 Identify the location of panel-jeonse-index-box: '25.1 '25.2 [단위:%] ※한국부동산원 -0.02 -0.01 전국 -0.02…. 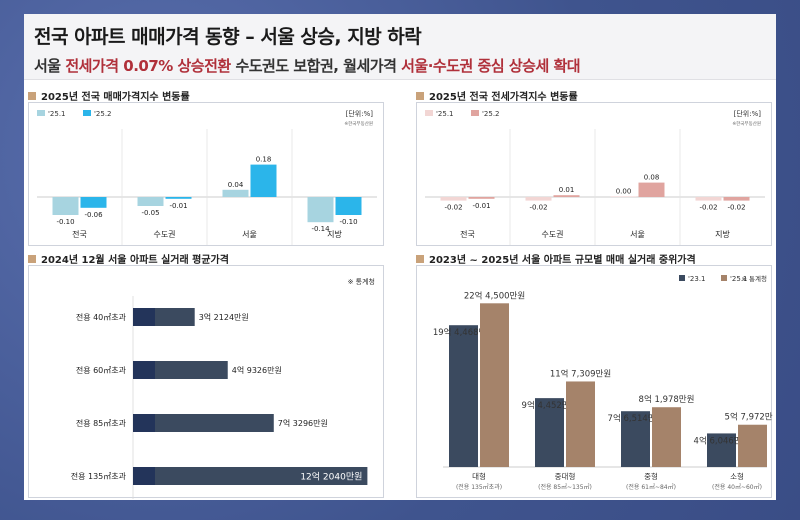
(594, 174).